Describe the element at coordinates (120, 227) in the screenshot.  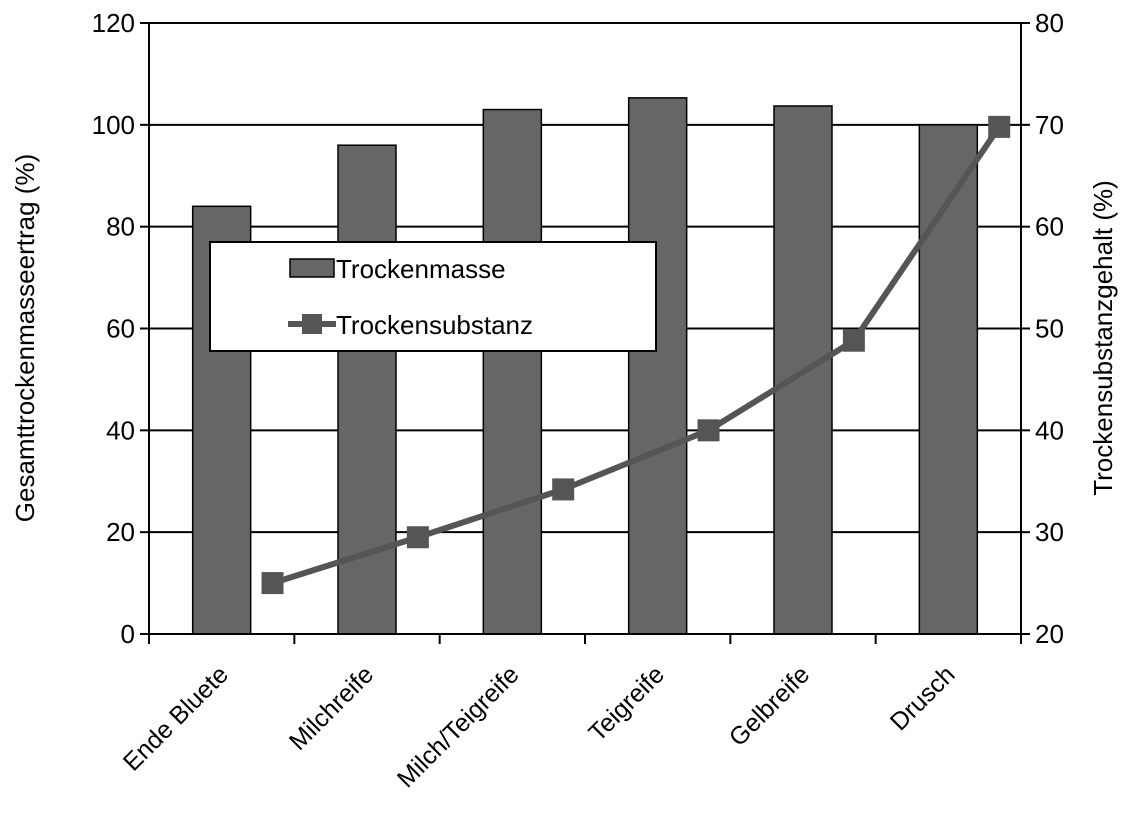
I see `y-left-tick-label: 80` at that location.